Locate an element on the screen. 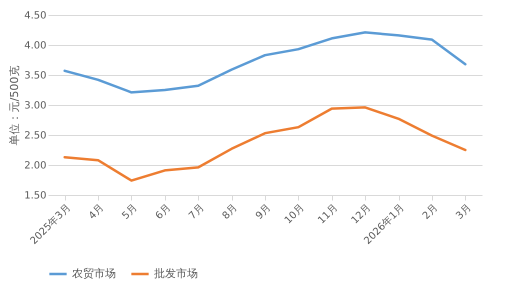  x-tick-label: 6月 is located at coordinates (164, 212).